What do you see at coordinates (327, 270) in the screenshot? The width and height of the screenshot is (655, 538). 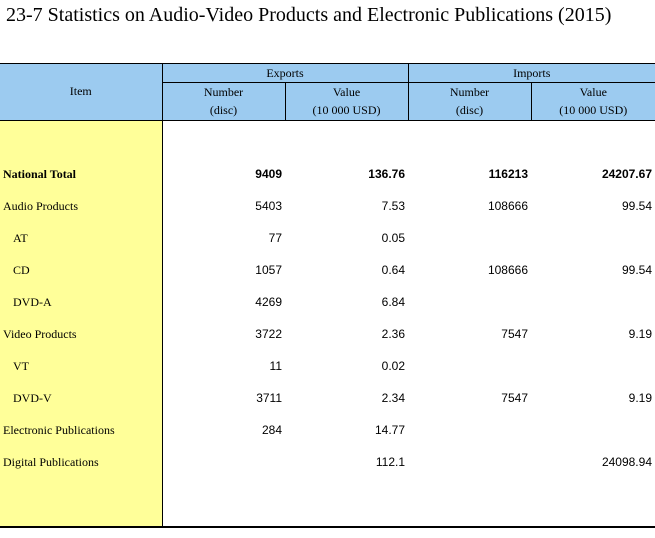 I see `table-row: CD 1057 0.64 108666 99.54` at bounding box center [327, 270].